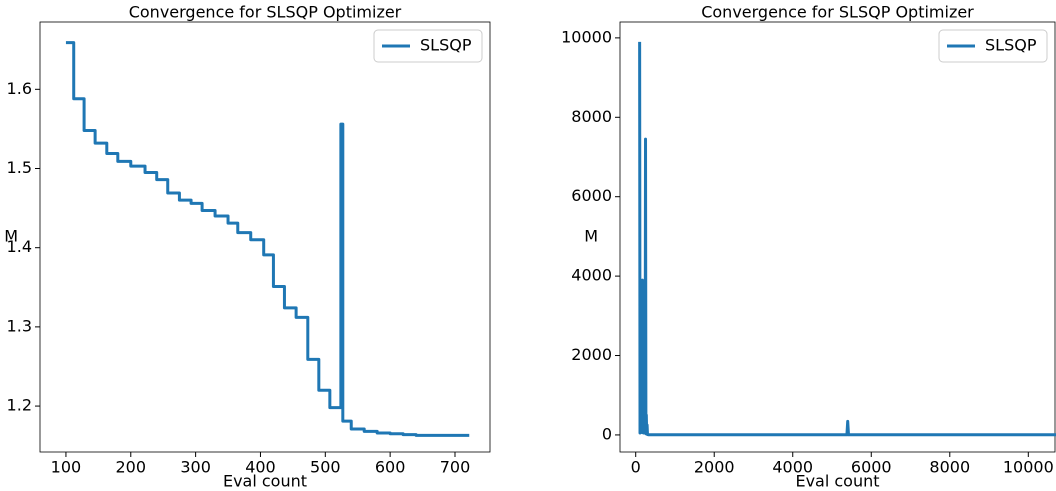 The width and height of the screenshot is (1056, 491). I want to click on y-tick-label: 0, so click(607, 433).